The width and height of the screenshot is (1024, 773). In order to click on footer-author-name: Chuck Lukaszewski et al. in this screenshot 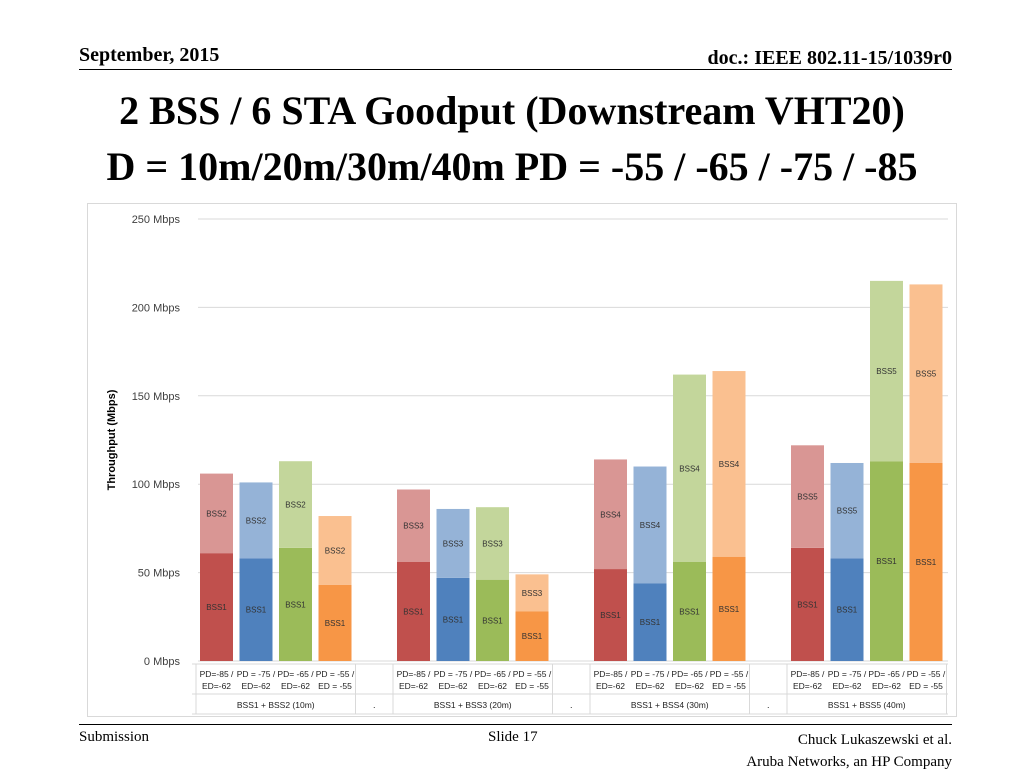, I will do `click(874, 740)`.